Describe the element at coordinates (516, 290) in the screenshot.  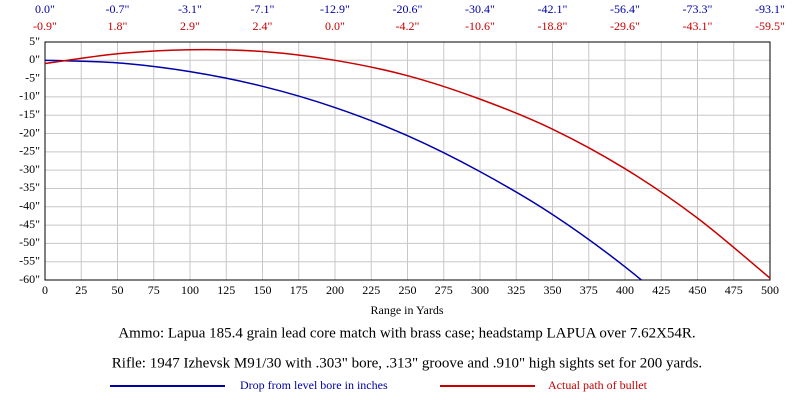
I see `x-tick-label: 325` at that location.